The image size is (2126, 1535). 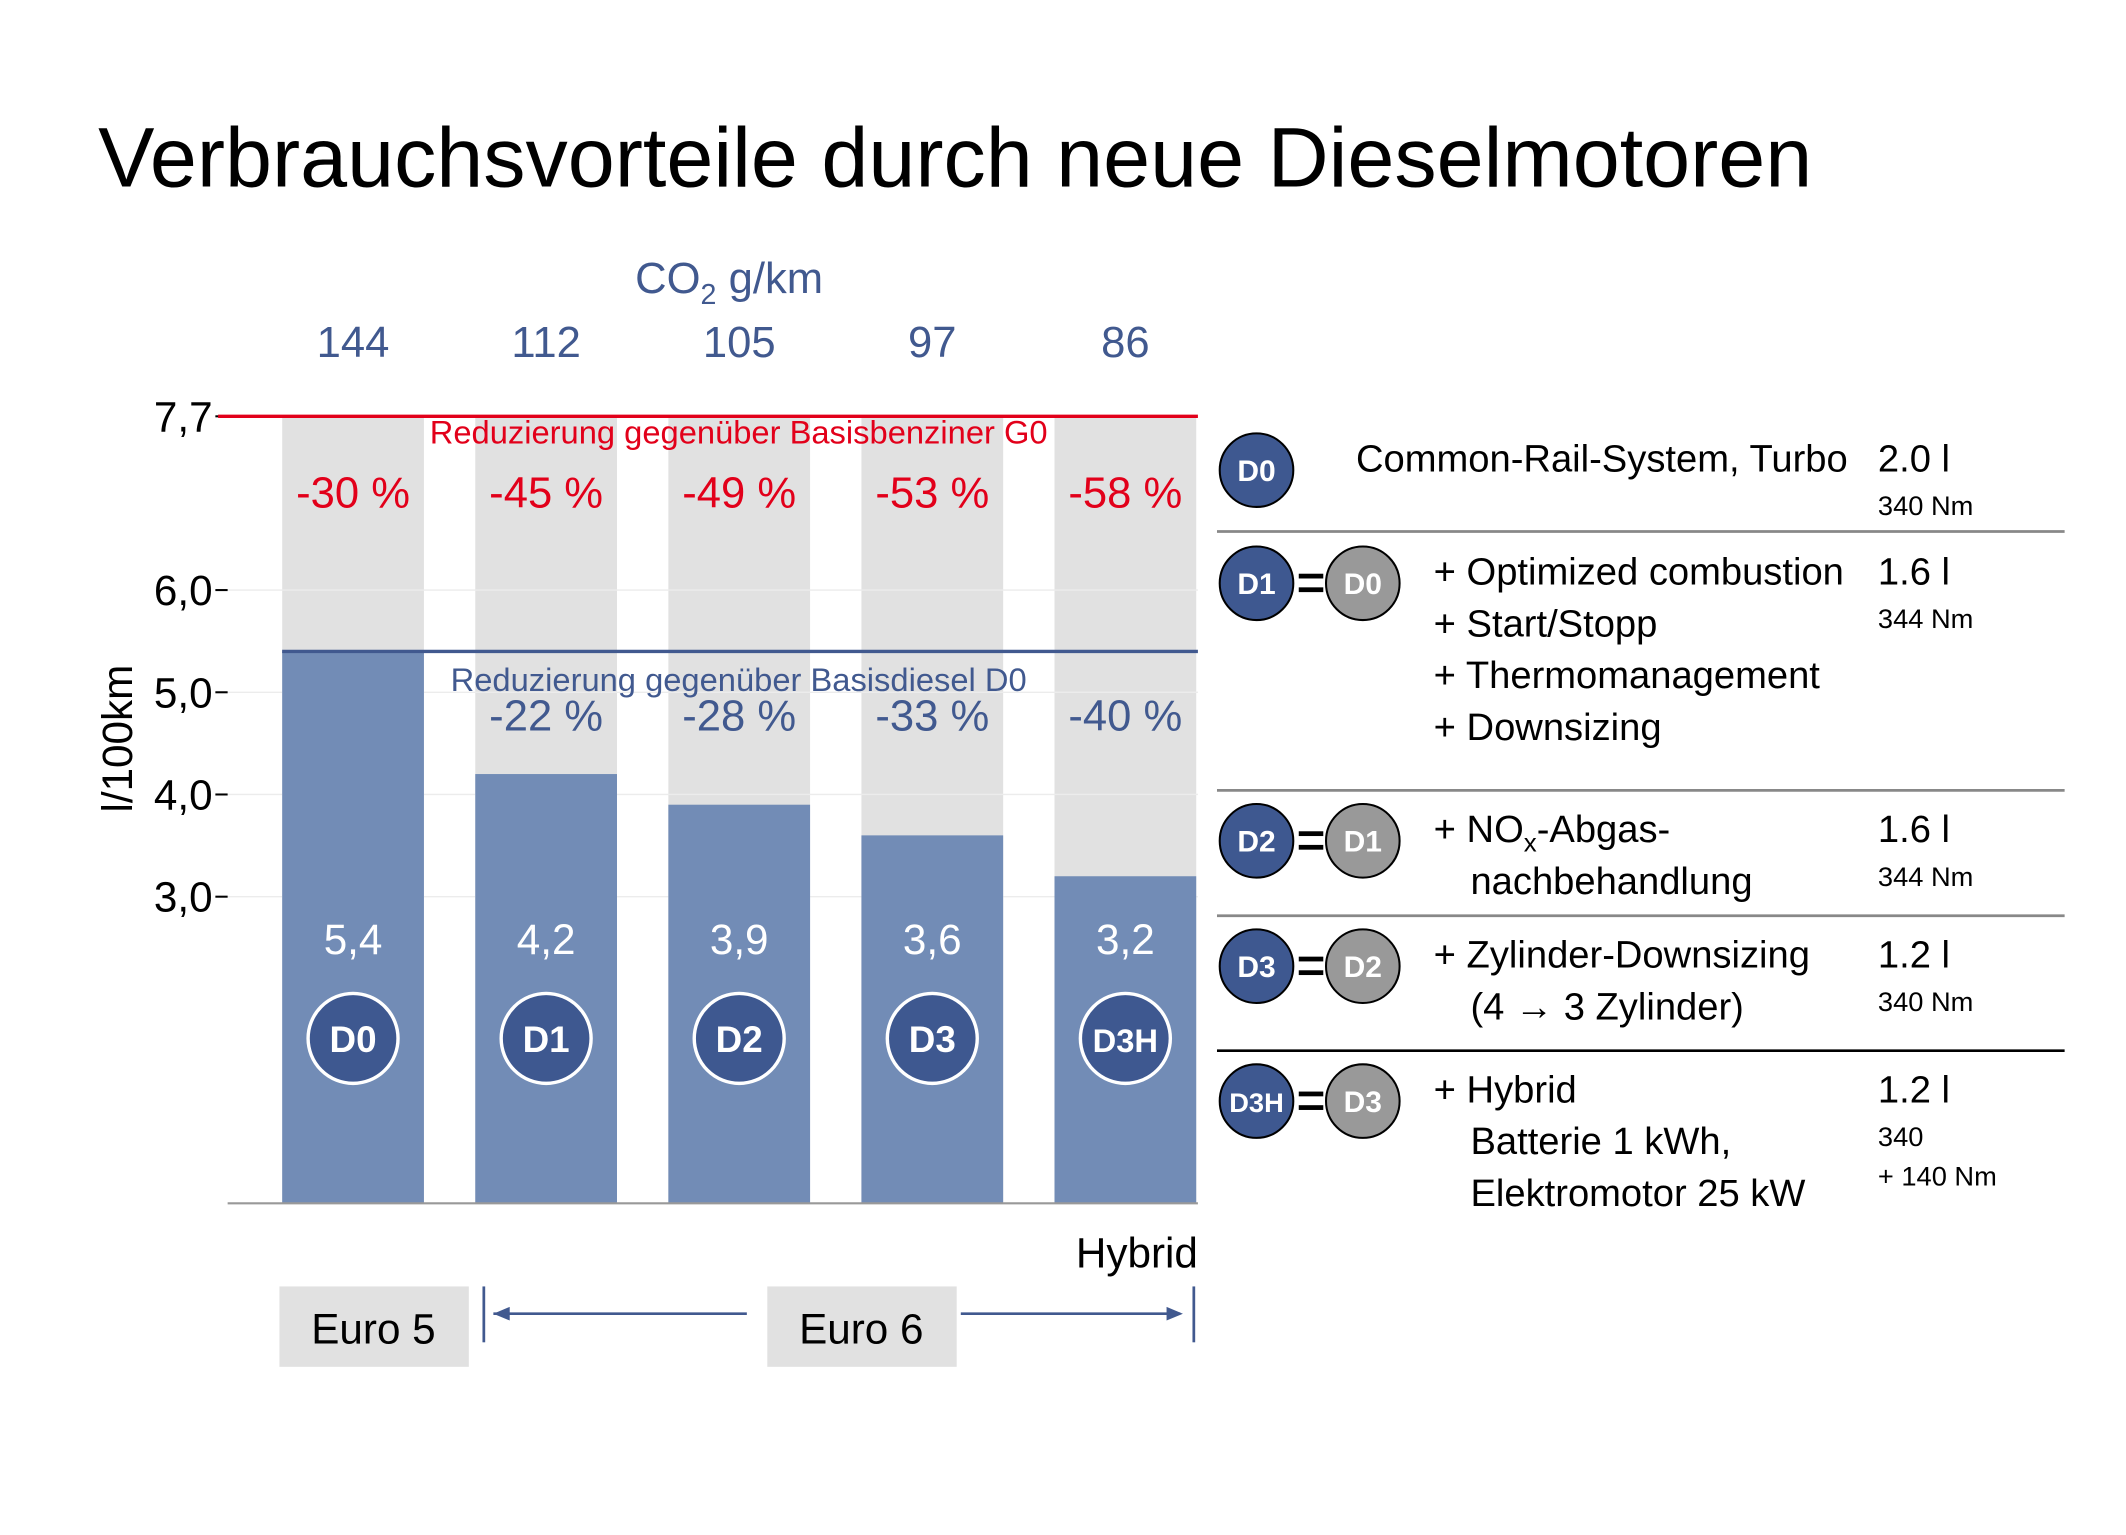 I want to click on x-tick-label: D2, so click(x=739, y=1039).